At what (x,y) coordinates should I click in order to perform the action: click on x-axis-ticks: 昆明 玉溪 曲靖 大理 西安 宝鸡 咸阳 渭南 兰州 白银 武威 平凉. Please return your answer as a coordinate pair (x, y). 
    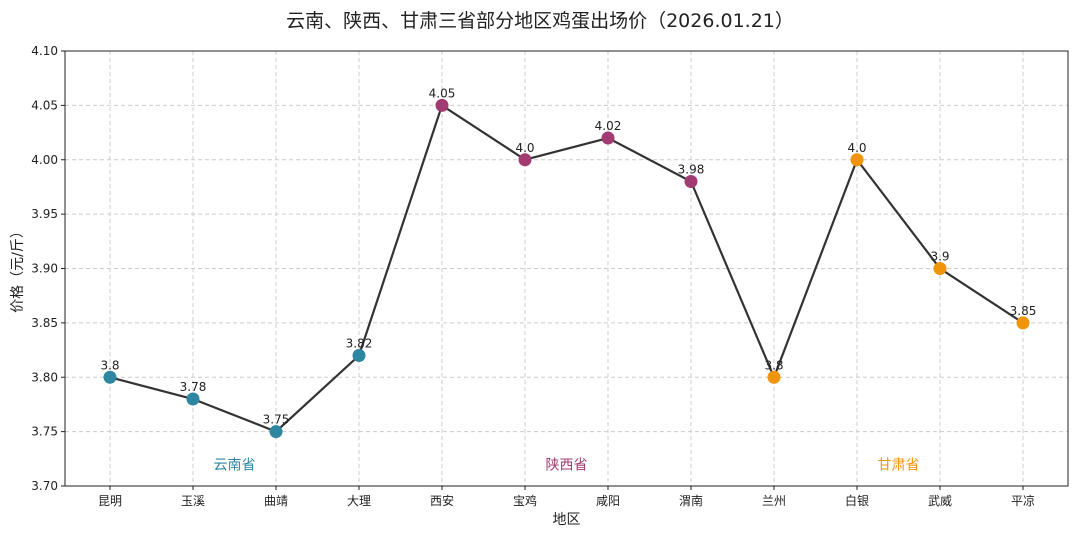
    Looking at the image, I should click on (566, 497).